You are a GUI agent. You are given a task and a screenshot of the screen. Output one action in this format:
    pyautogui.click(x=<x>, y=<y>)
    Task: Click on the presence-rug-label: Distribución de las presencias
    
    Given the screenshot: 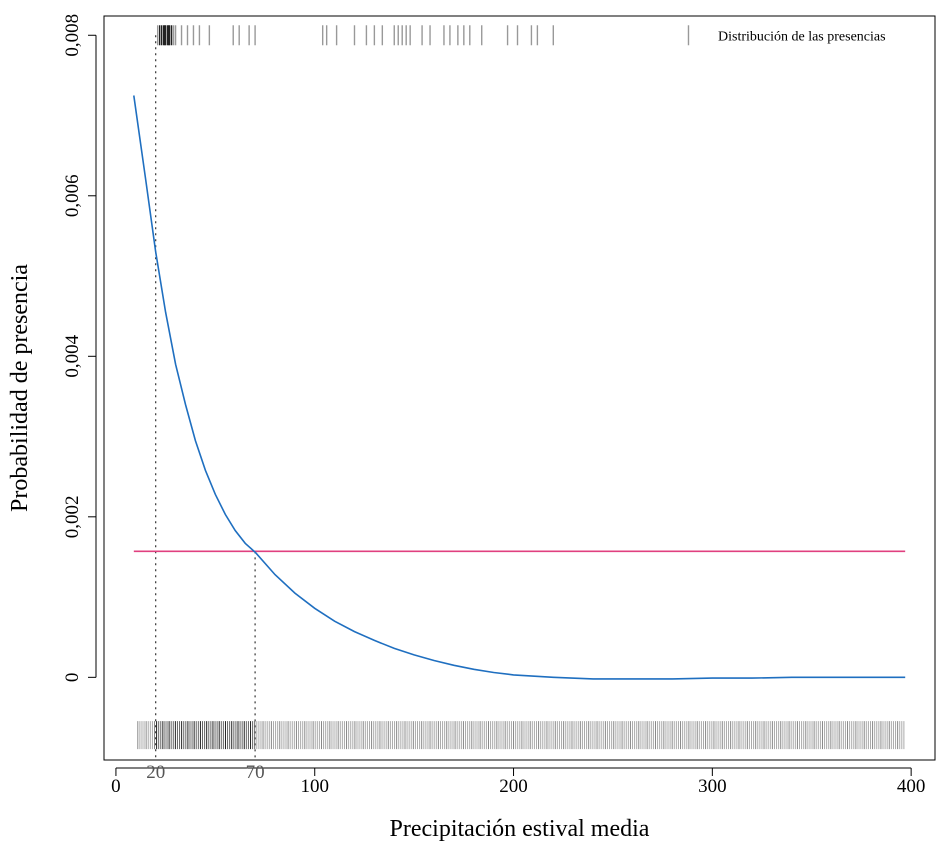 What is the action you would take?
    pyautogui.click(x=802, y=36)
    